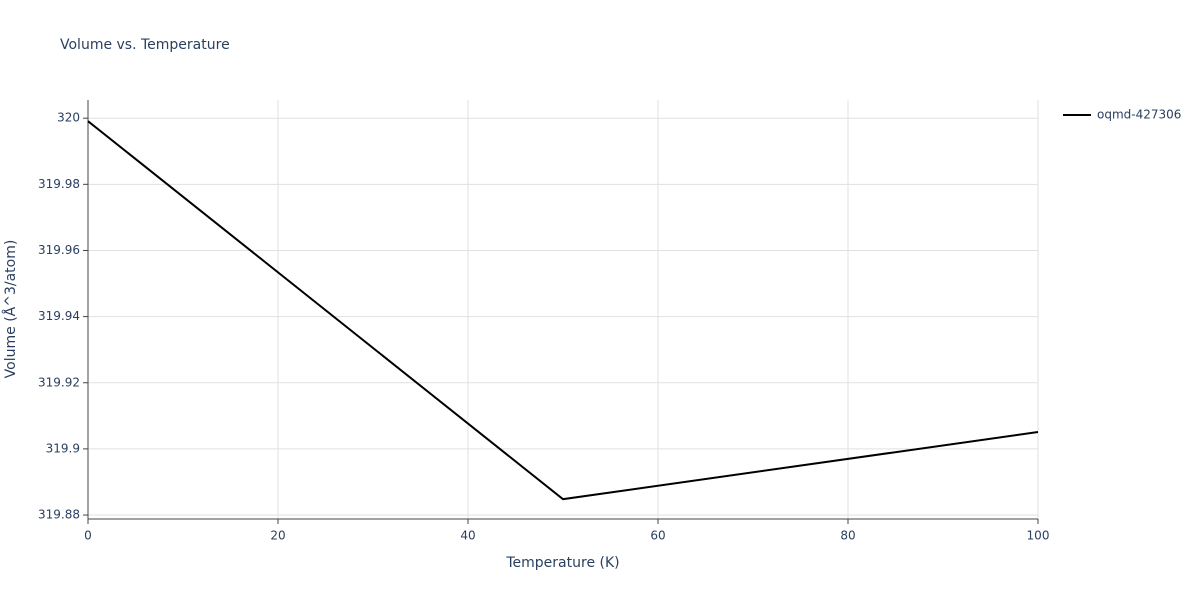 The width and height of the screenshot is (1200, 604). I want to click on y-axis-label: Volume (Å^3/atom), so click(10, 309).